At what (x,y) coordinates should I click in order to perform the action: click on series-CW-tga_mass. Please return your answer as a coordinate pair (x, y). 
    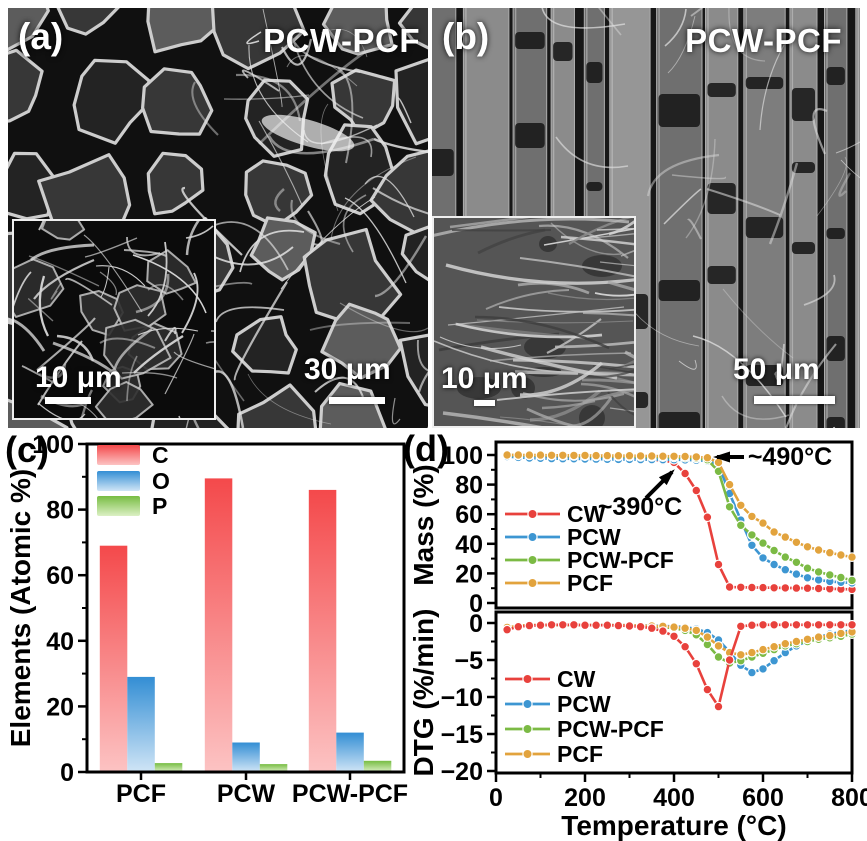
    Looking at the image, I should click on (679, 522).